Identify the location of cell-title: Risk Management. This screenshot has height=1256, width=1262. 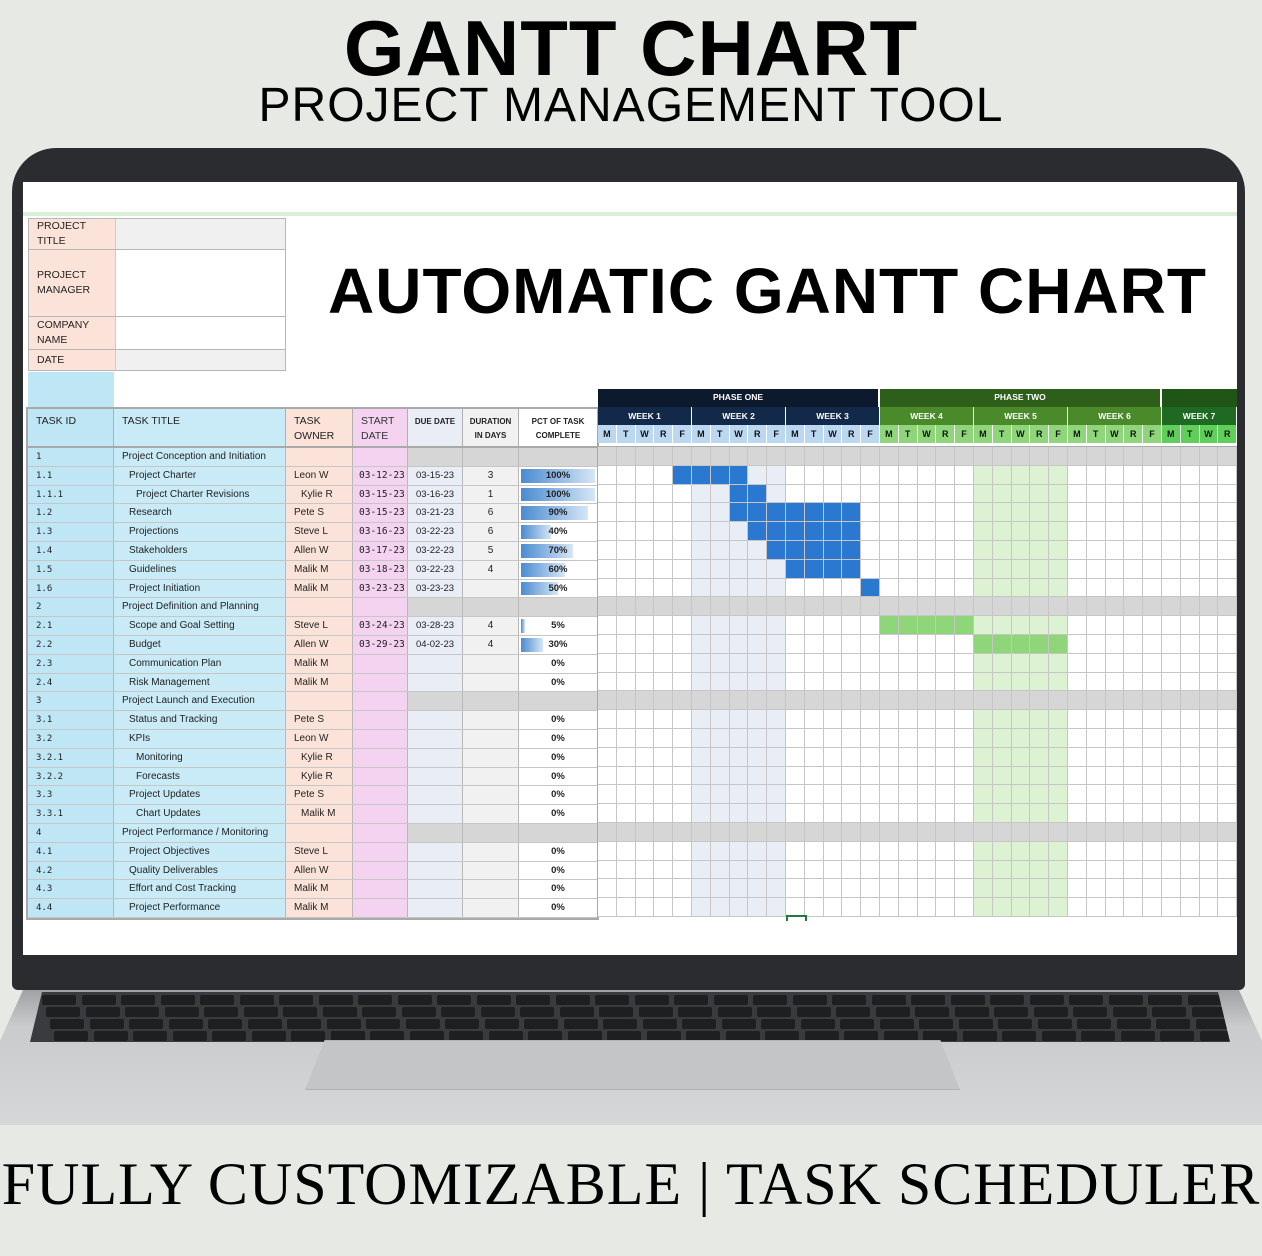
(200, 682).